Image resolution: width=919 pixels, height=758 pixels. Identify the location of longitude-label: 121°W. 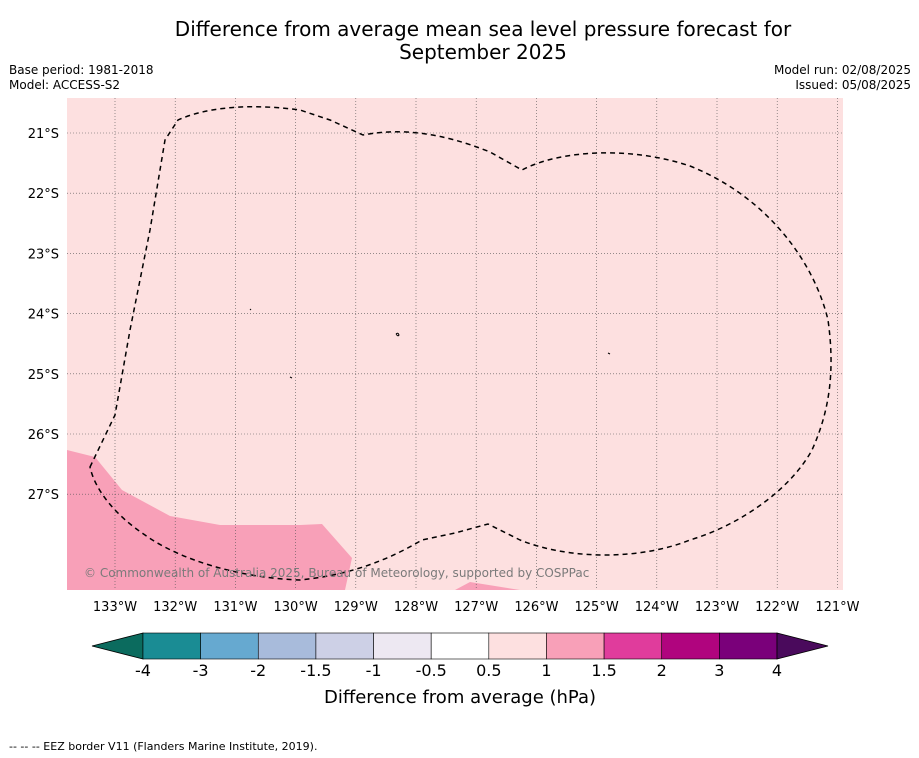
(837, 607).